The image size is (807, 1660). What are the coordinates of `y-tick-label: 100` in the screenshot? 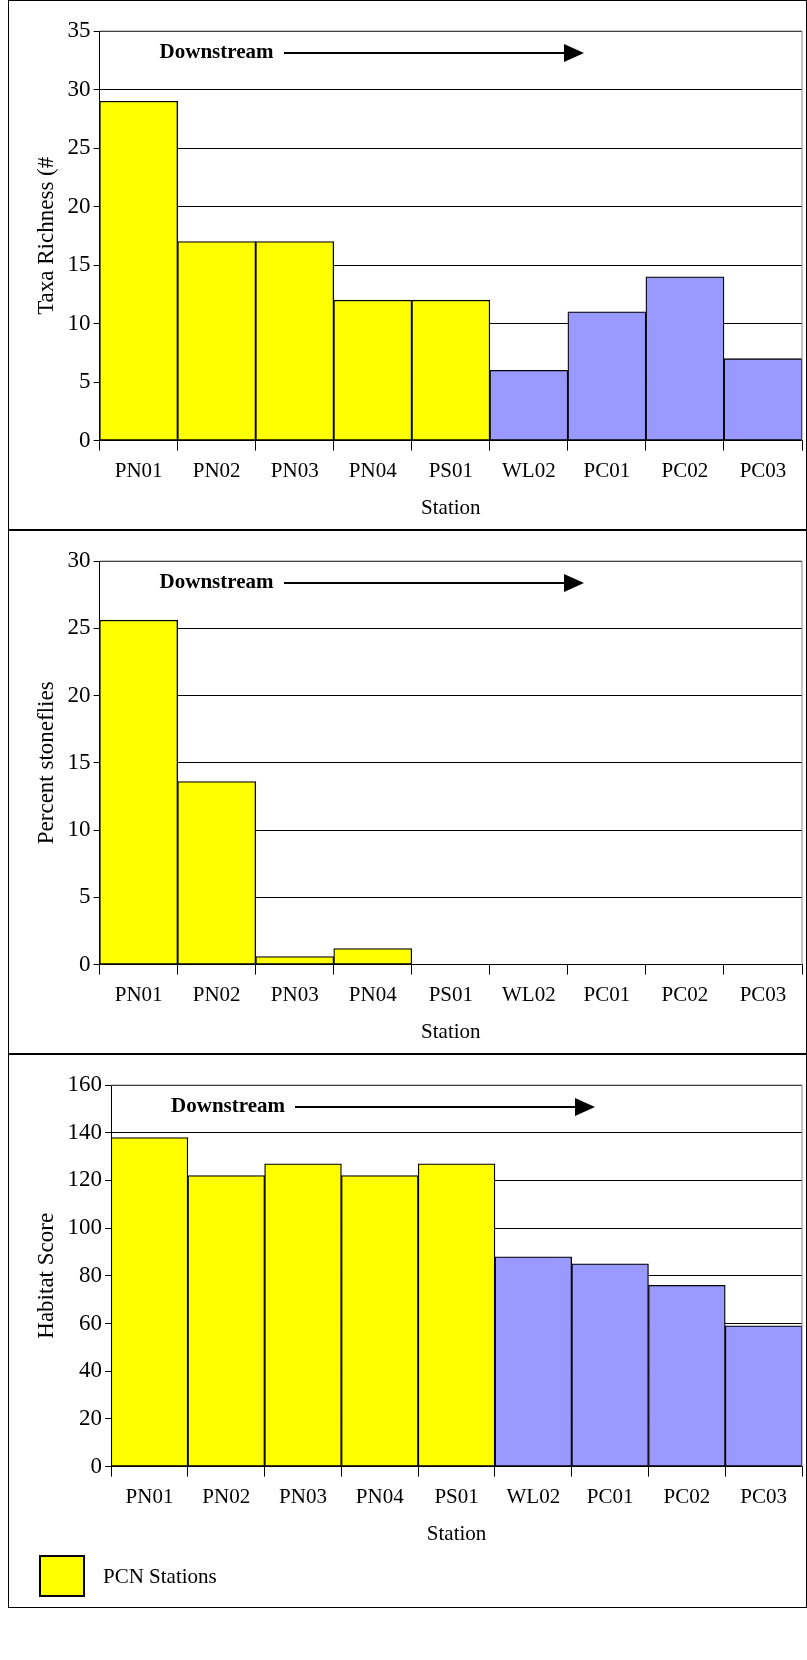 It's located at (85, 1227).